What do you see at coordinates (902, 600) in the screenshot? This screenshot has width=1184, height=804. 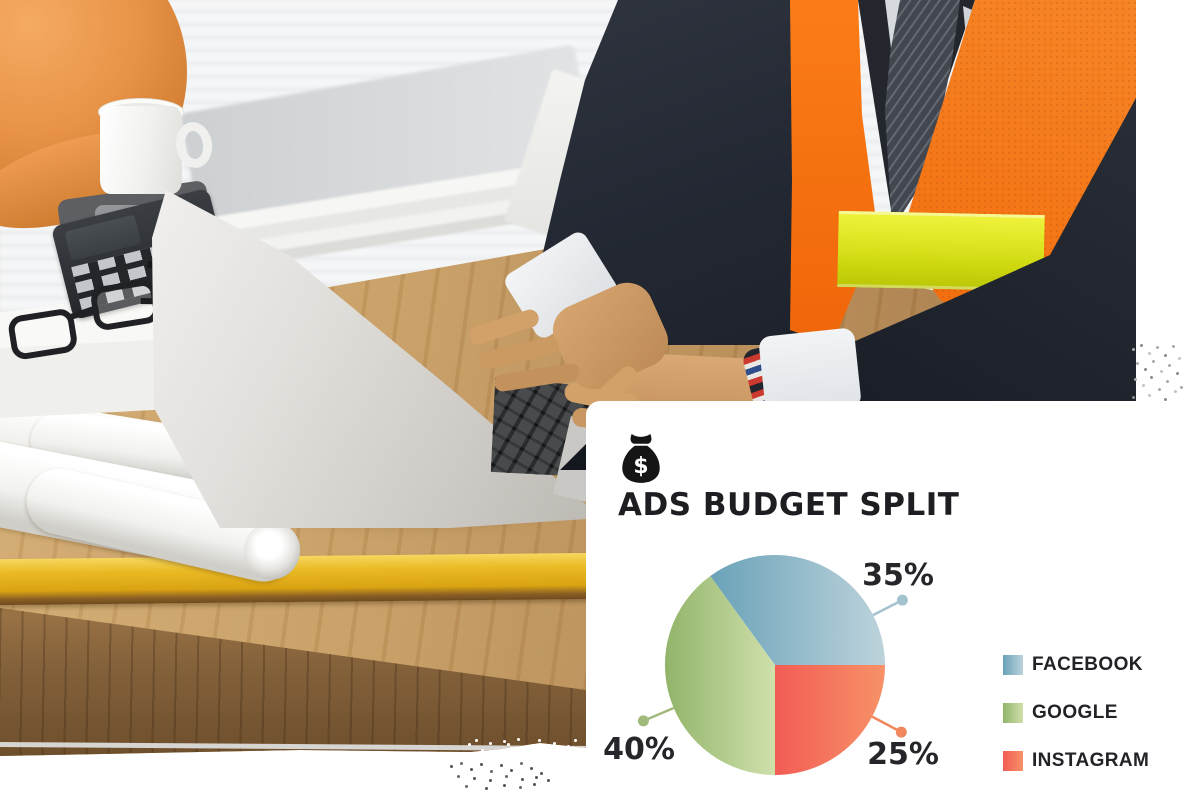 I see `callout-dot-facebook` at bounding box center [902, 600].